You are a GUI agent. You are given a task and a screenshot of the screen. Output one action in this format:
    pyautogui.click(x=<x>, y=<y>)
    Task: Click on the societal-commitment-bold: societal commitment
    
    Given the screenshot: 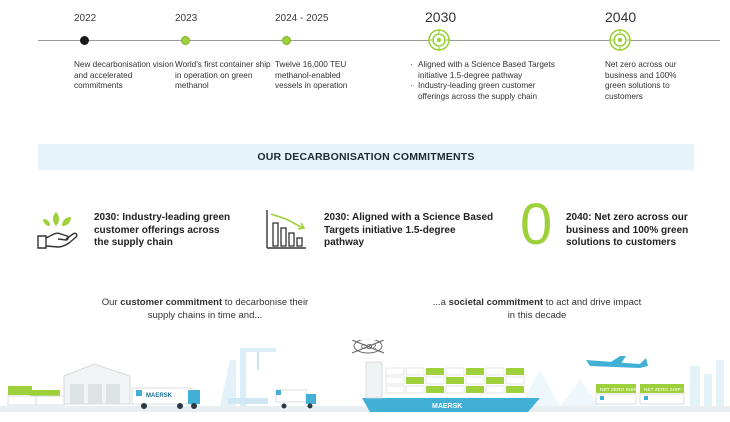 What is the action you would take?
    pyautogui.click(x=496, y=302)
    